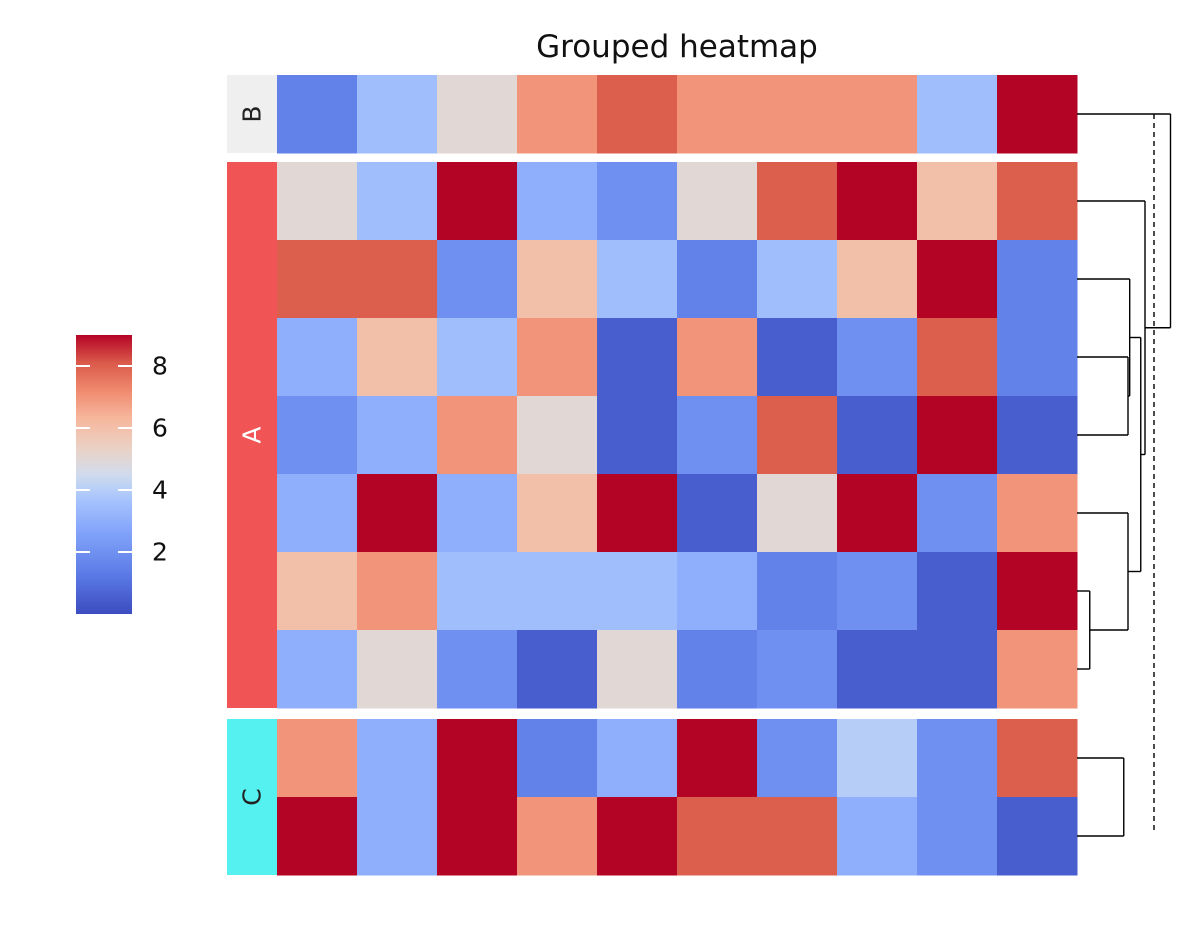 This screenshot has height=940, width=1196. Describe the element at coordinates (1124, 475) in the screenshot. I see `row-dendrogram` at that location.